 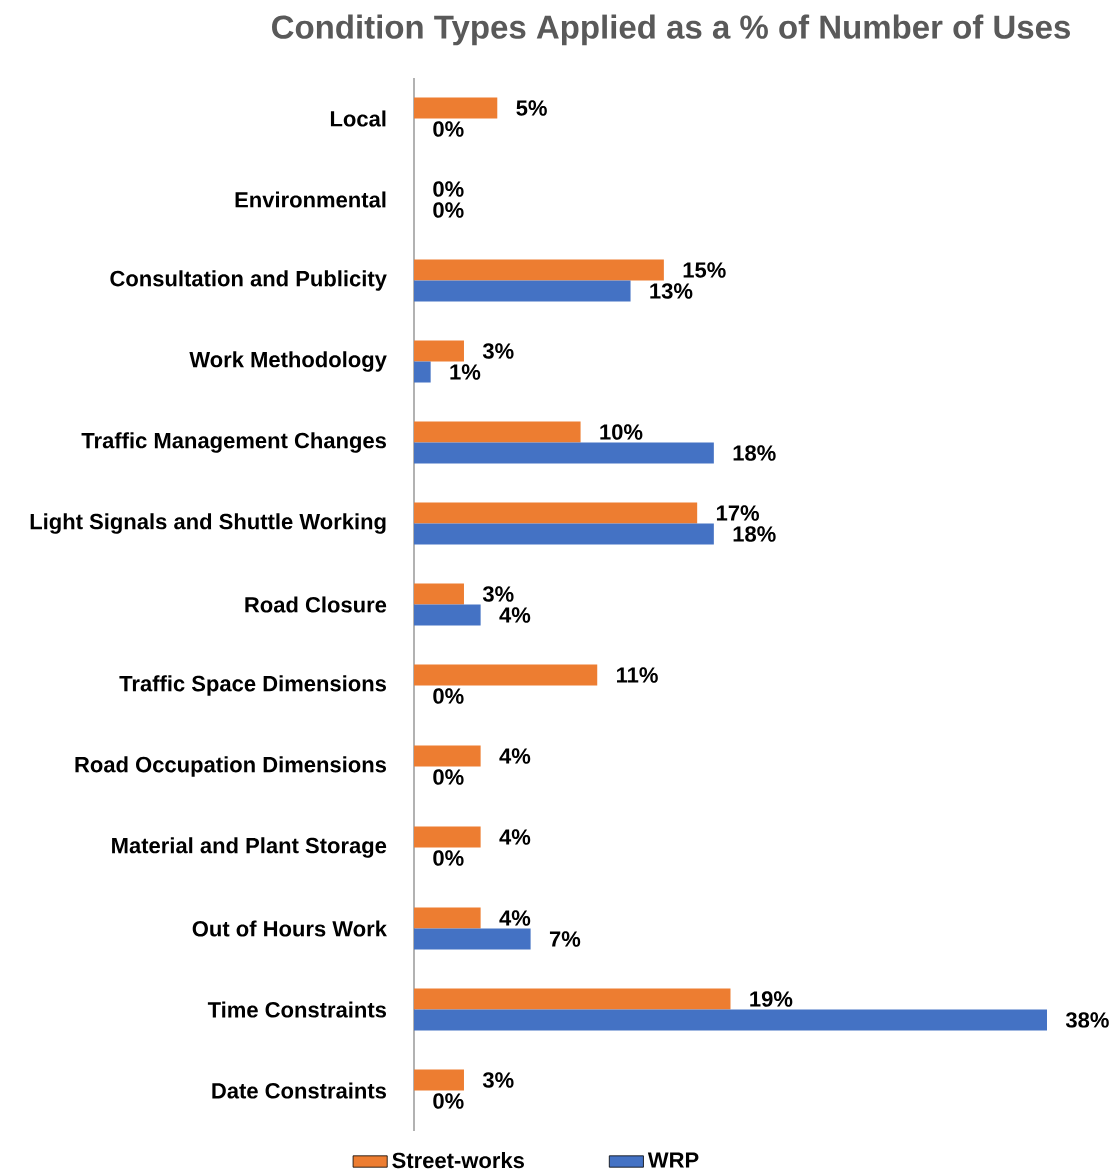 I want to click on legend-label: Street-works, so click(x=458, y=1160).